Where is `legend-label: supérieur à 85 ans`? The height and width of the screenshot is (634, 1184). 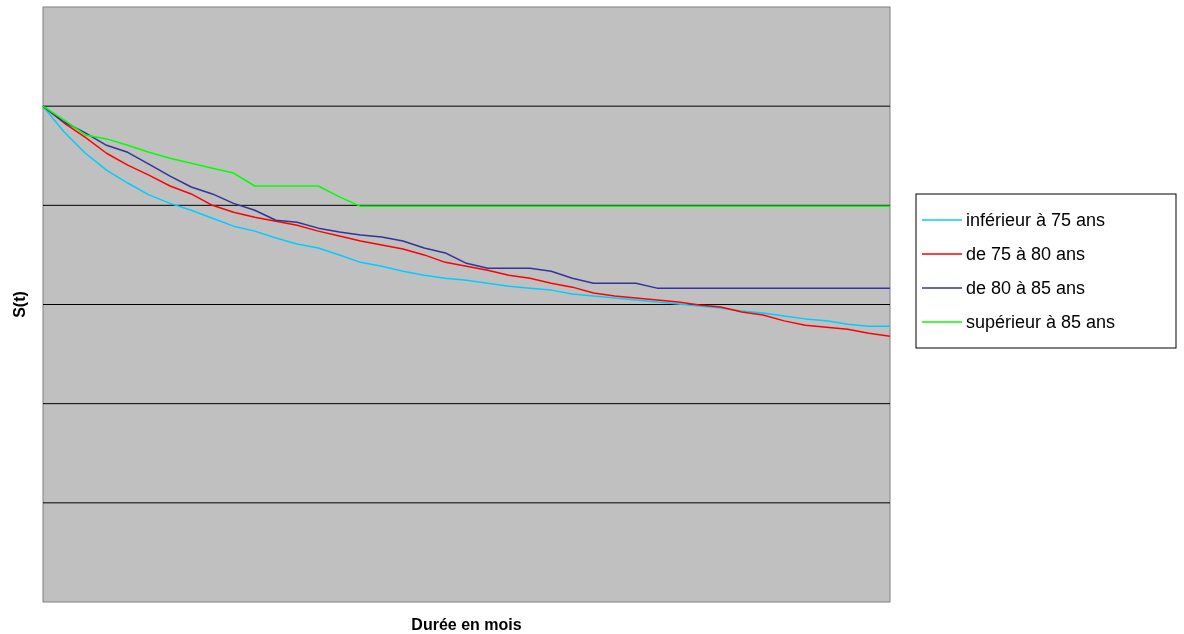 legend-label: supérieur à 85 ans is located at coordinates (1041, 322).